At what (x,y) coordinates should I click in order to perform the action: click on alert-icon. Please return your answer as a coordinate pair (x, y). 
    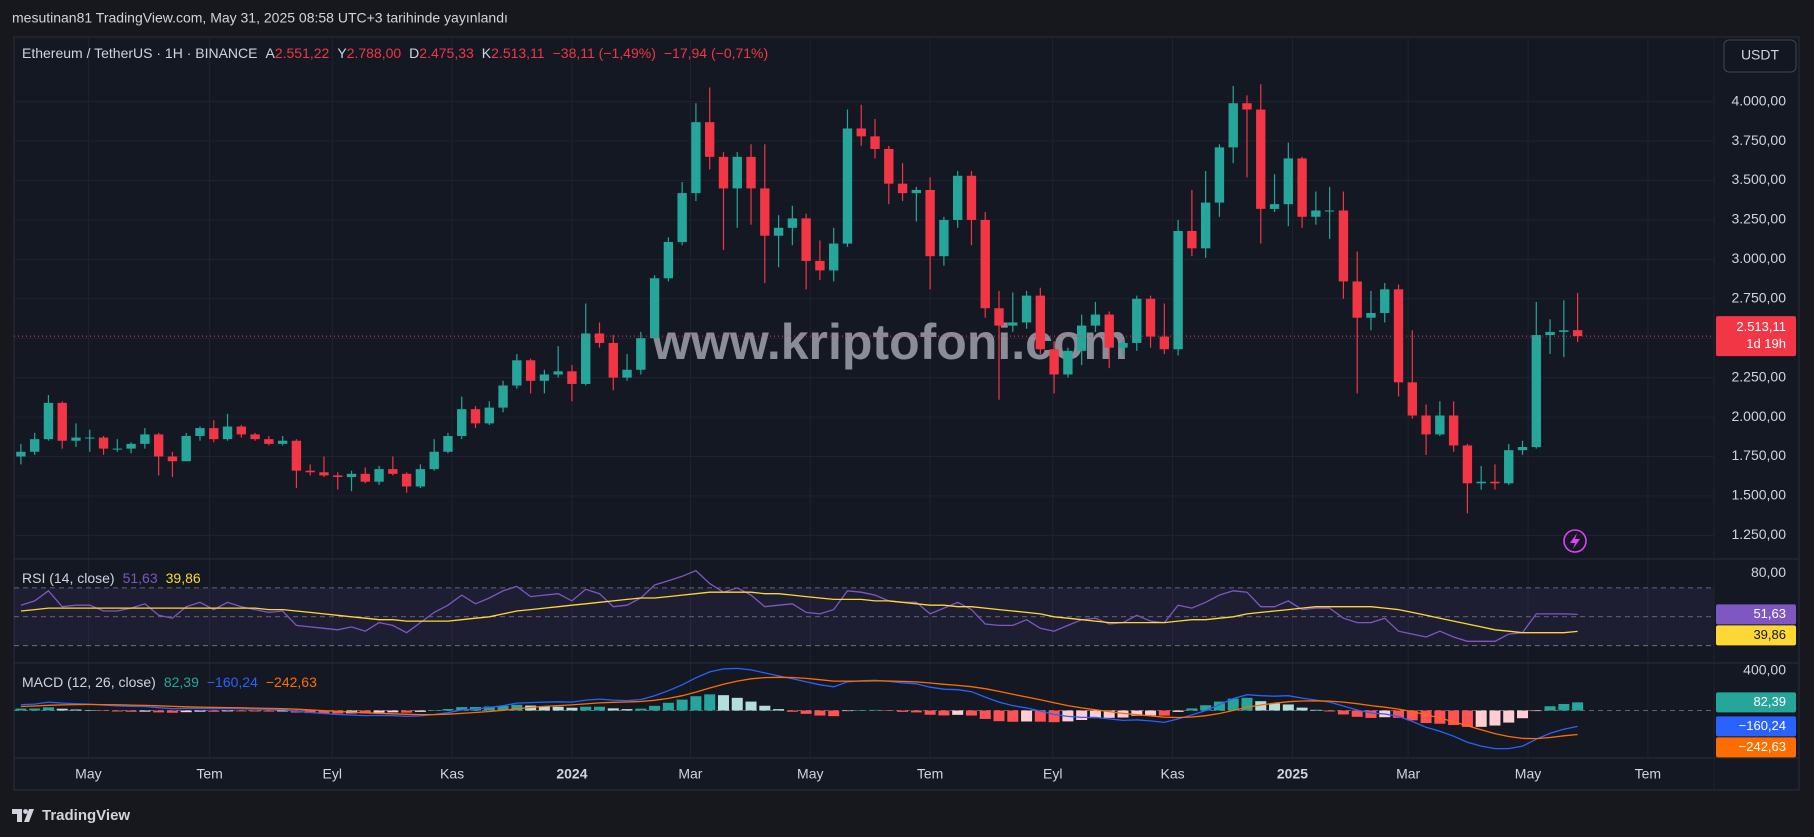
    Looking at the image, I should click on (1575, 541).